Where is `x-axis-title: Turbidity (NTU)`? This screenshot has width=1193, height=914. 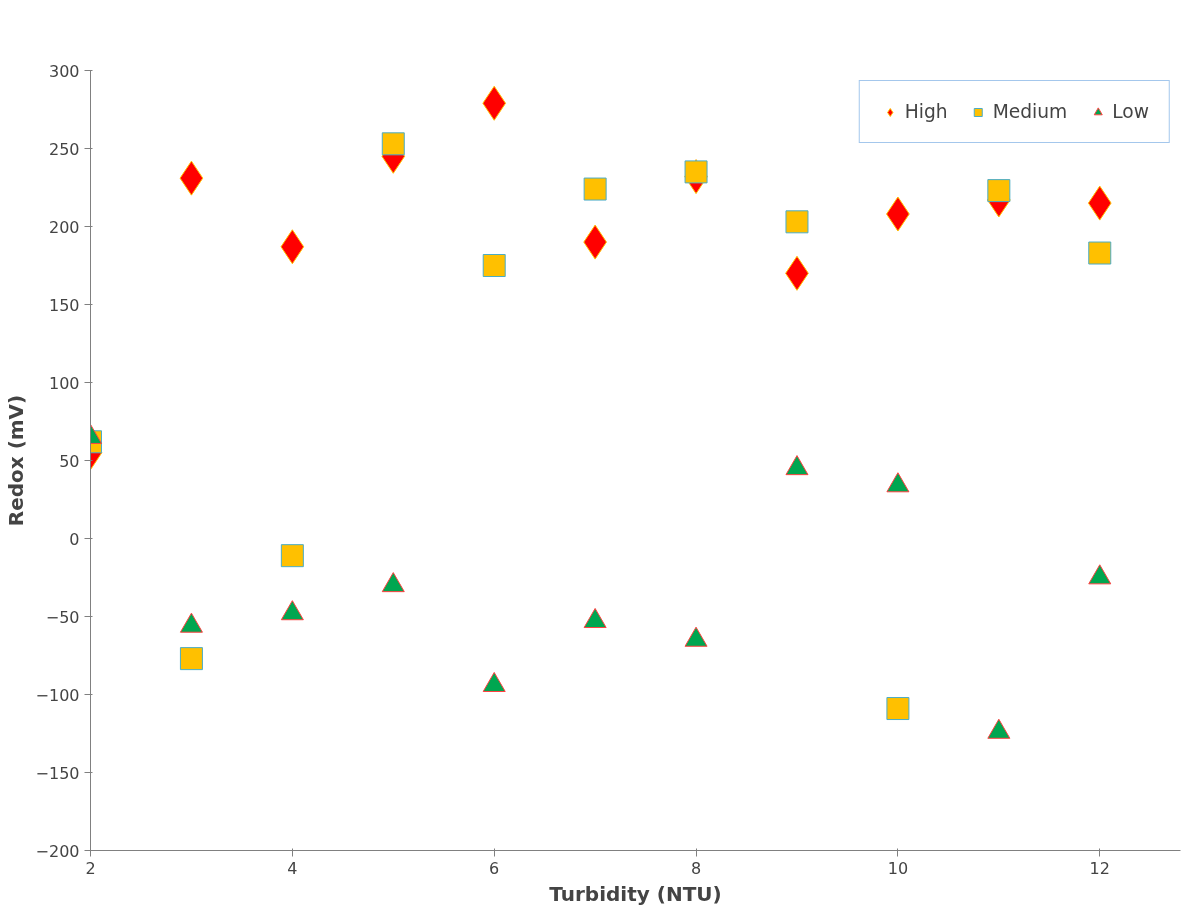 x-axis-title: Turbidity (NTU) is located at coordinates (635, 893).